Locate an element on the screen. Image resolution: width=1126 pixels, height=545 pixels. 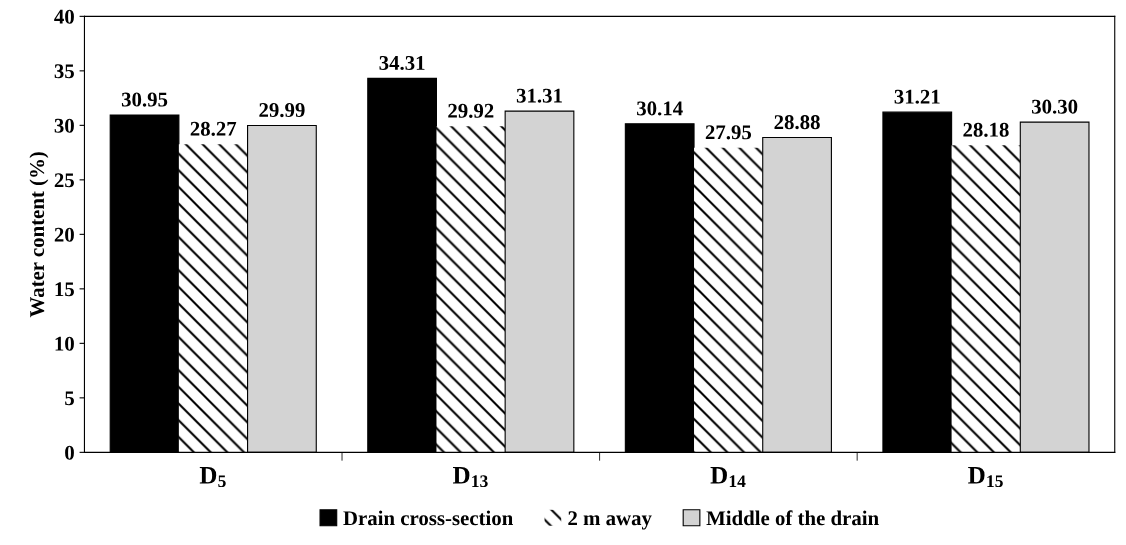
data-label: 30.95 is located at coordinates (144, 99).